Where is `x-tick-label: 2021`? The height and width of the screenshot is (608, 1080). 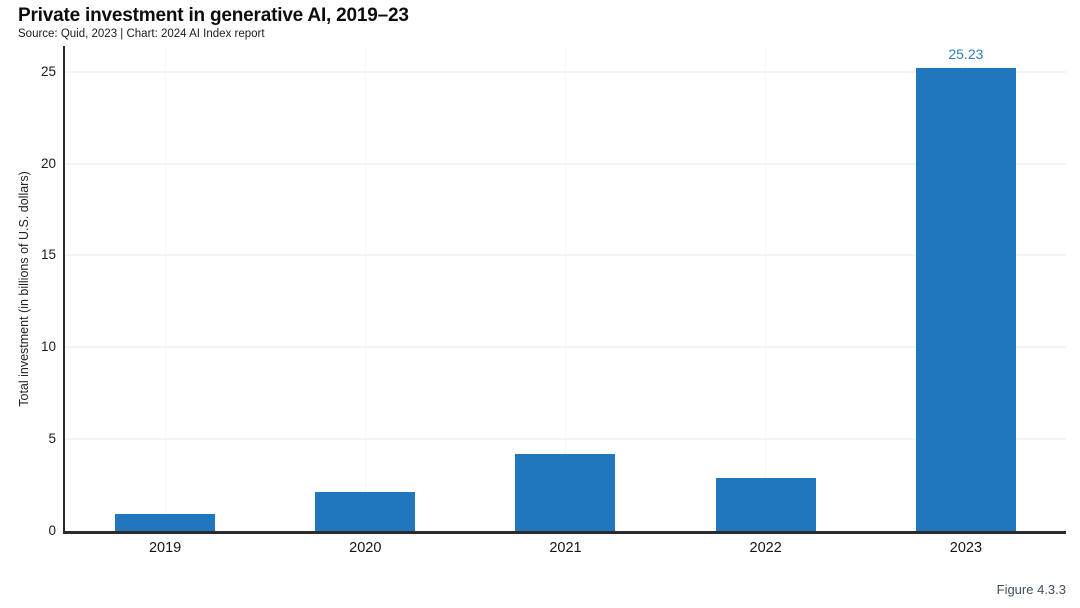
x-tick-label: 2021 is located at coordinates (565, 548).